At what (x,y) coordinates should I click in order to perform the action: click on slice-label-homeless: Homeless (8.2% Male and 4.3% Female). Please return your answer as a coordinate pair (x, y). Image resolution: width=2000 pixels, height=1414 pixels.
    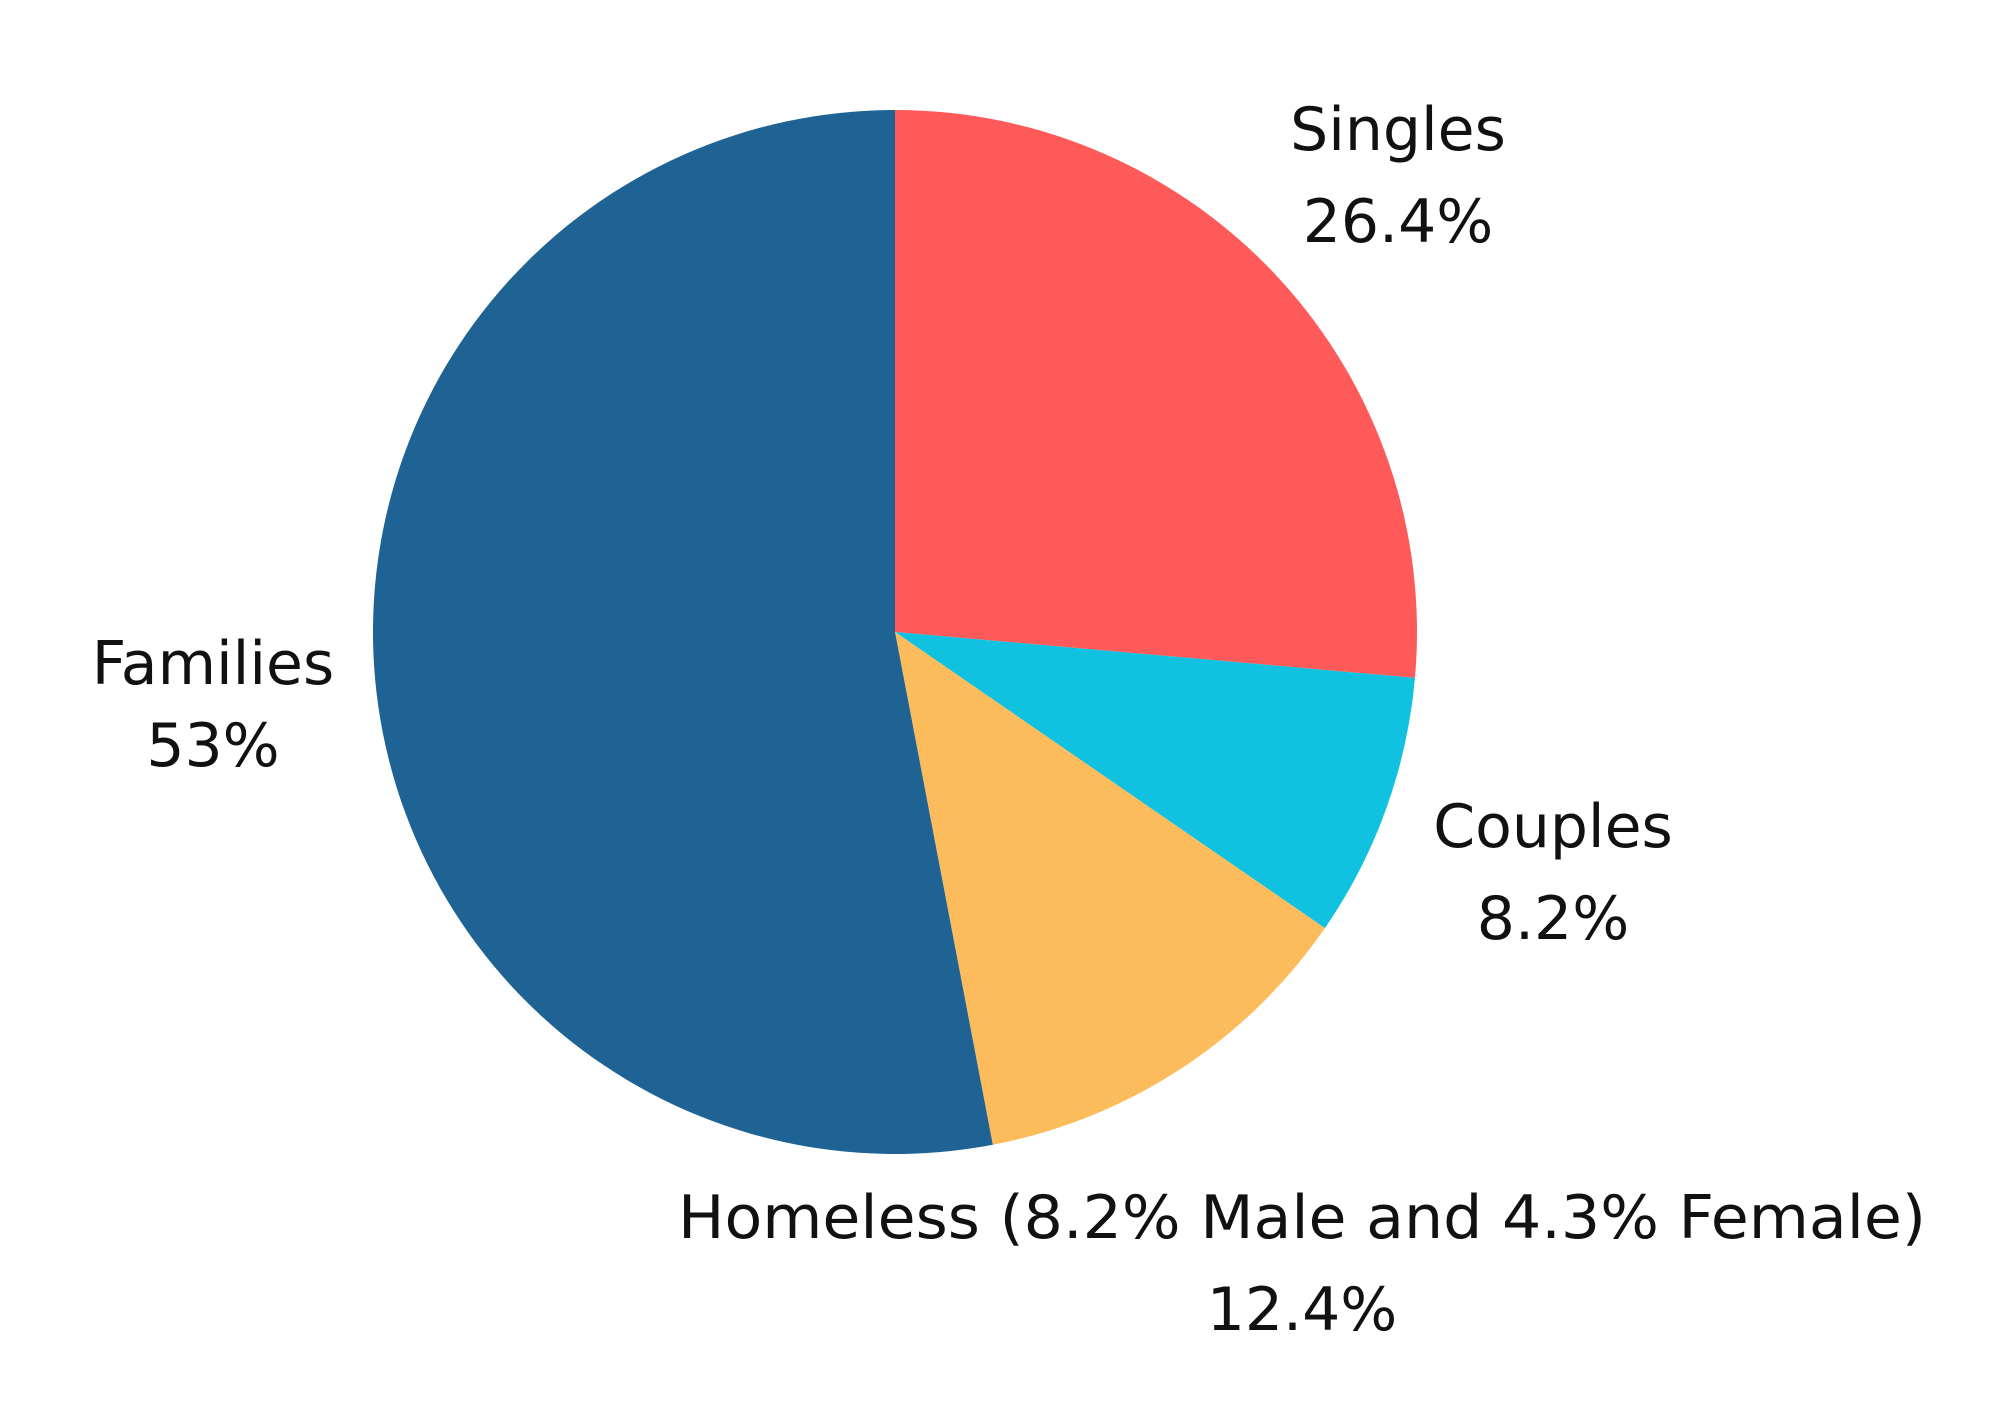
    Looking at the image, I should click on (1302, 1218).